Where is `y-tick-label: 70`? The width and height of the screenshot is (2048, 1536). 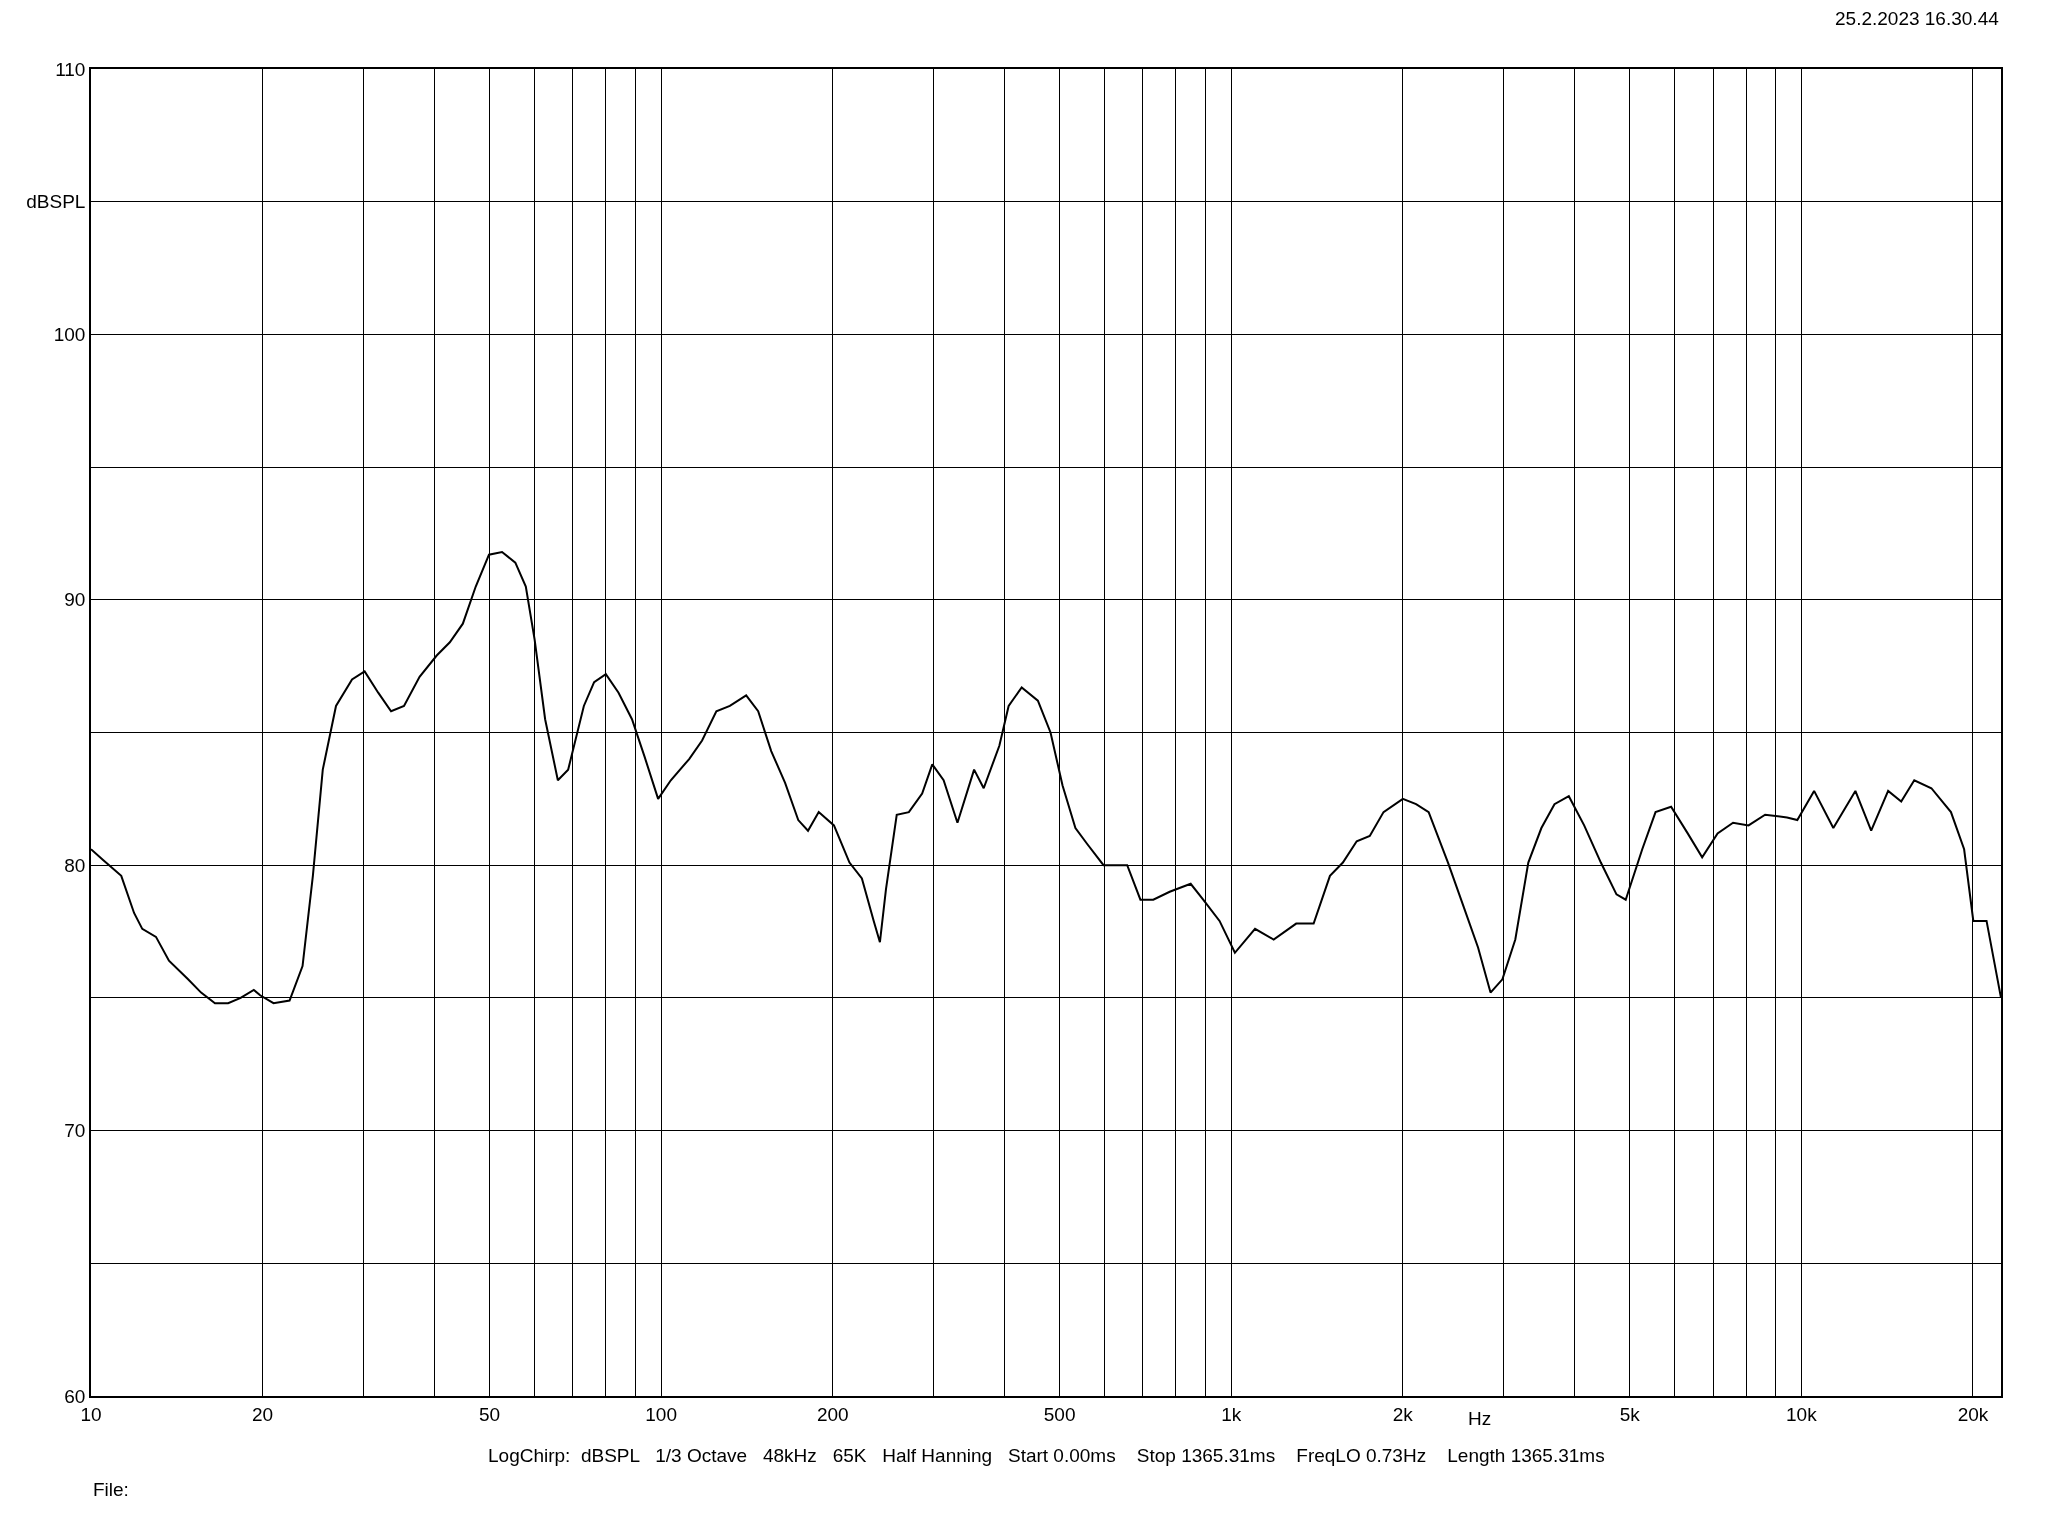
y-tick-label: 70 is located at coordinates (75, 1131).